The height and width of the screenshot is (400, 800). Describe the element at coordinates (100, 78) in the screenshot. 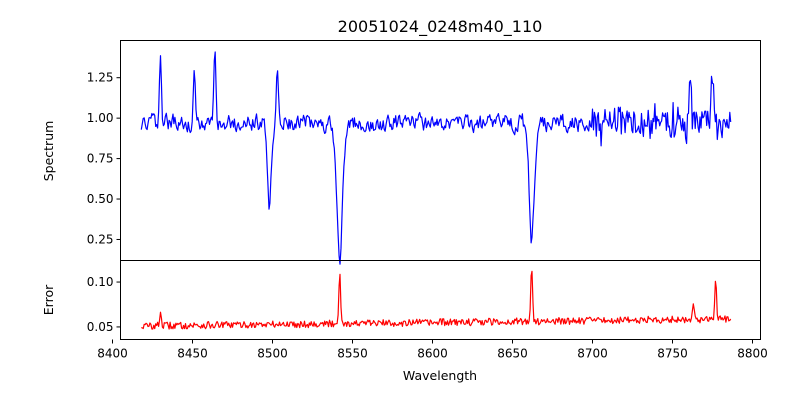

I see `spectrum-y-tick-label: 1.25` at that location.